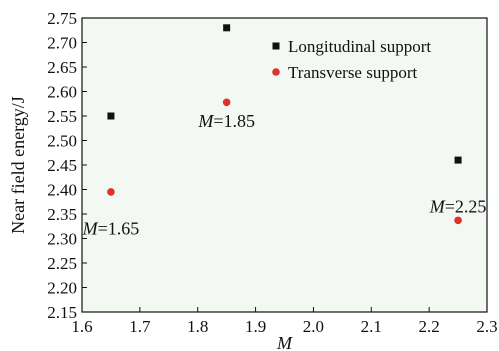 This screenshot has width=499, height=351. What do you see at coordinates (62, 263) in the screenshot?
I see `y-tick-label: 2.25` at bounding box center [62, 263].